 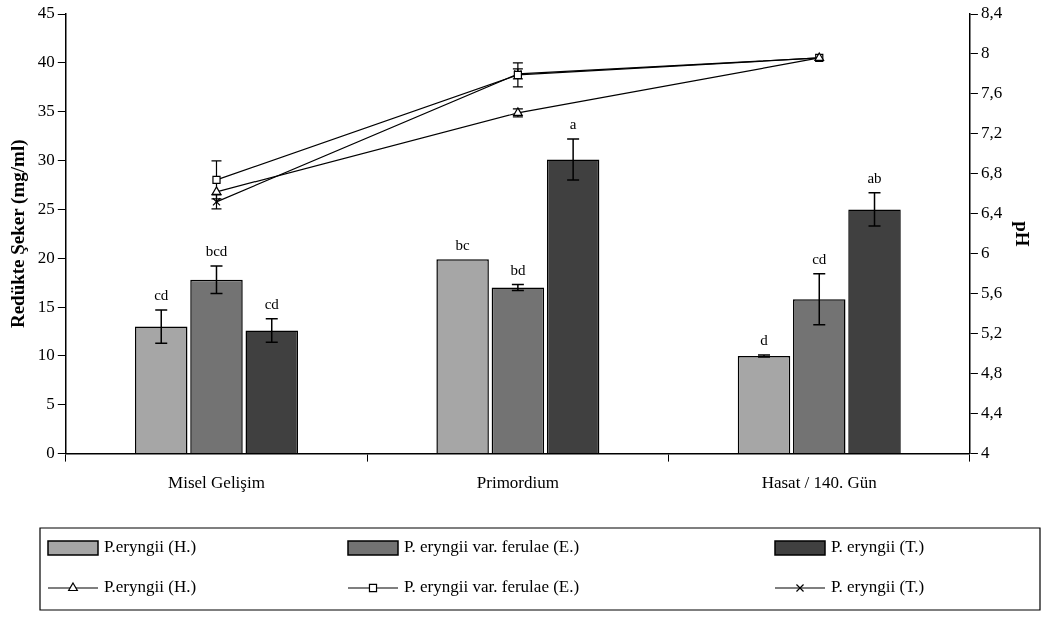 What do you see at coordinates (46, 257) in the screenshot?
I see `y-tick-label: 20` at bounding box center [46, 257].